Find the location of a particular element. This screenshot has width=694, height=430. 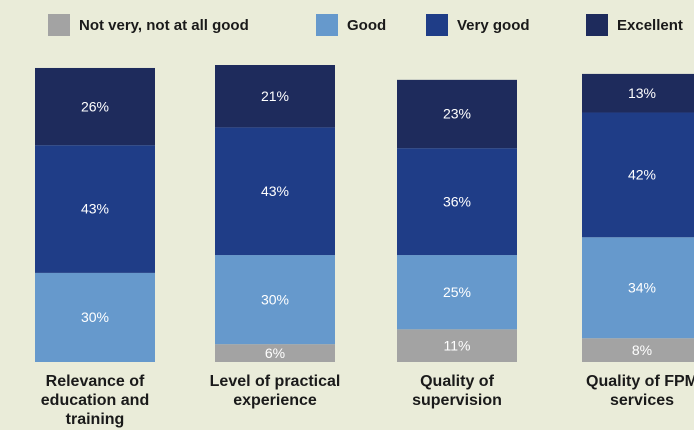

legend-label: Excellent is located at coordinates (650, 25).